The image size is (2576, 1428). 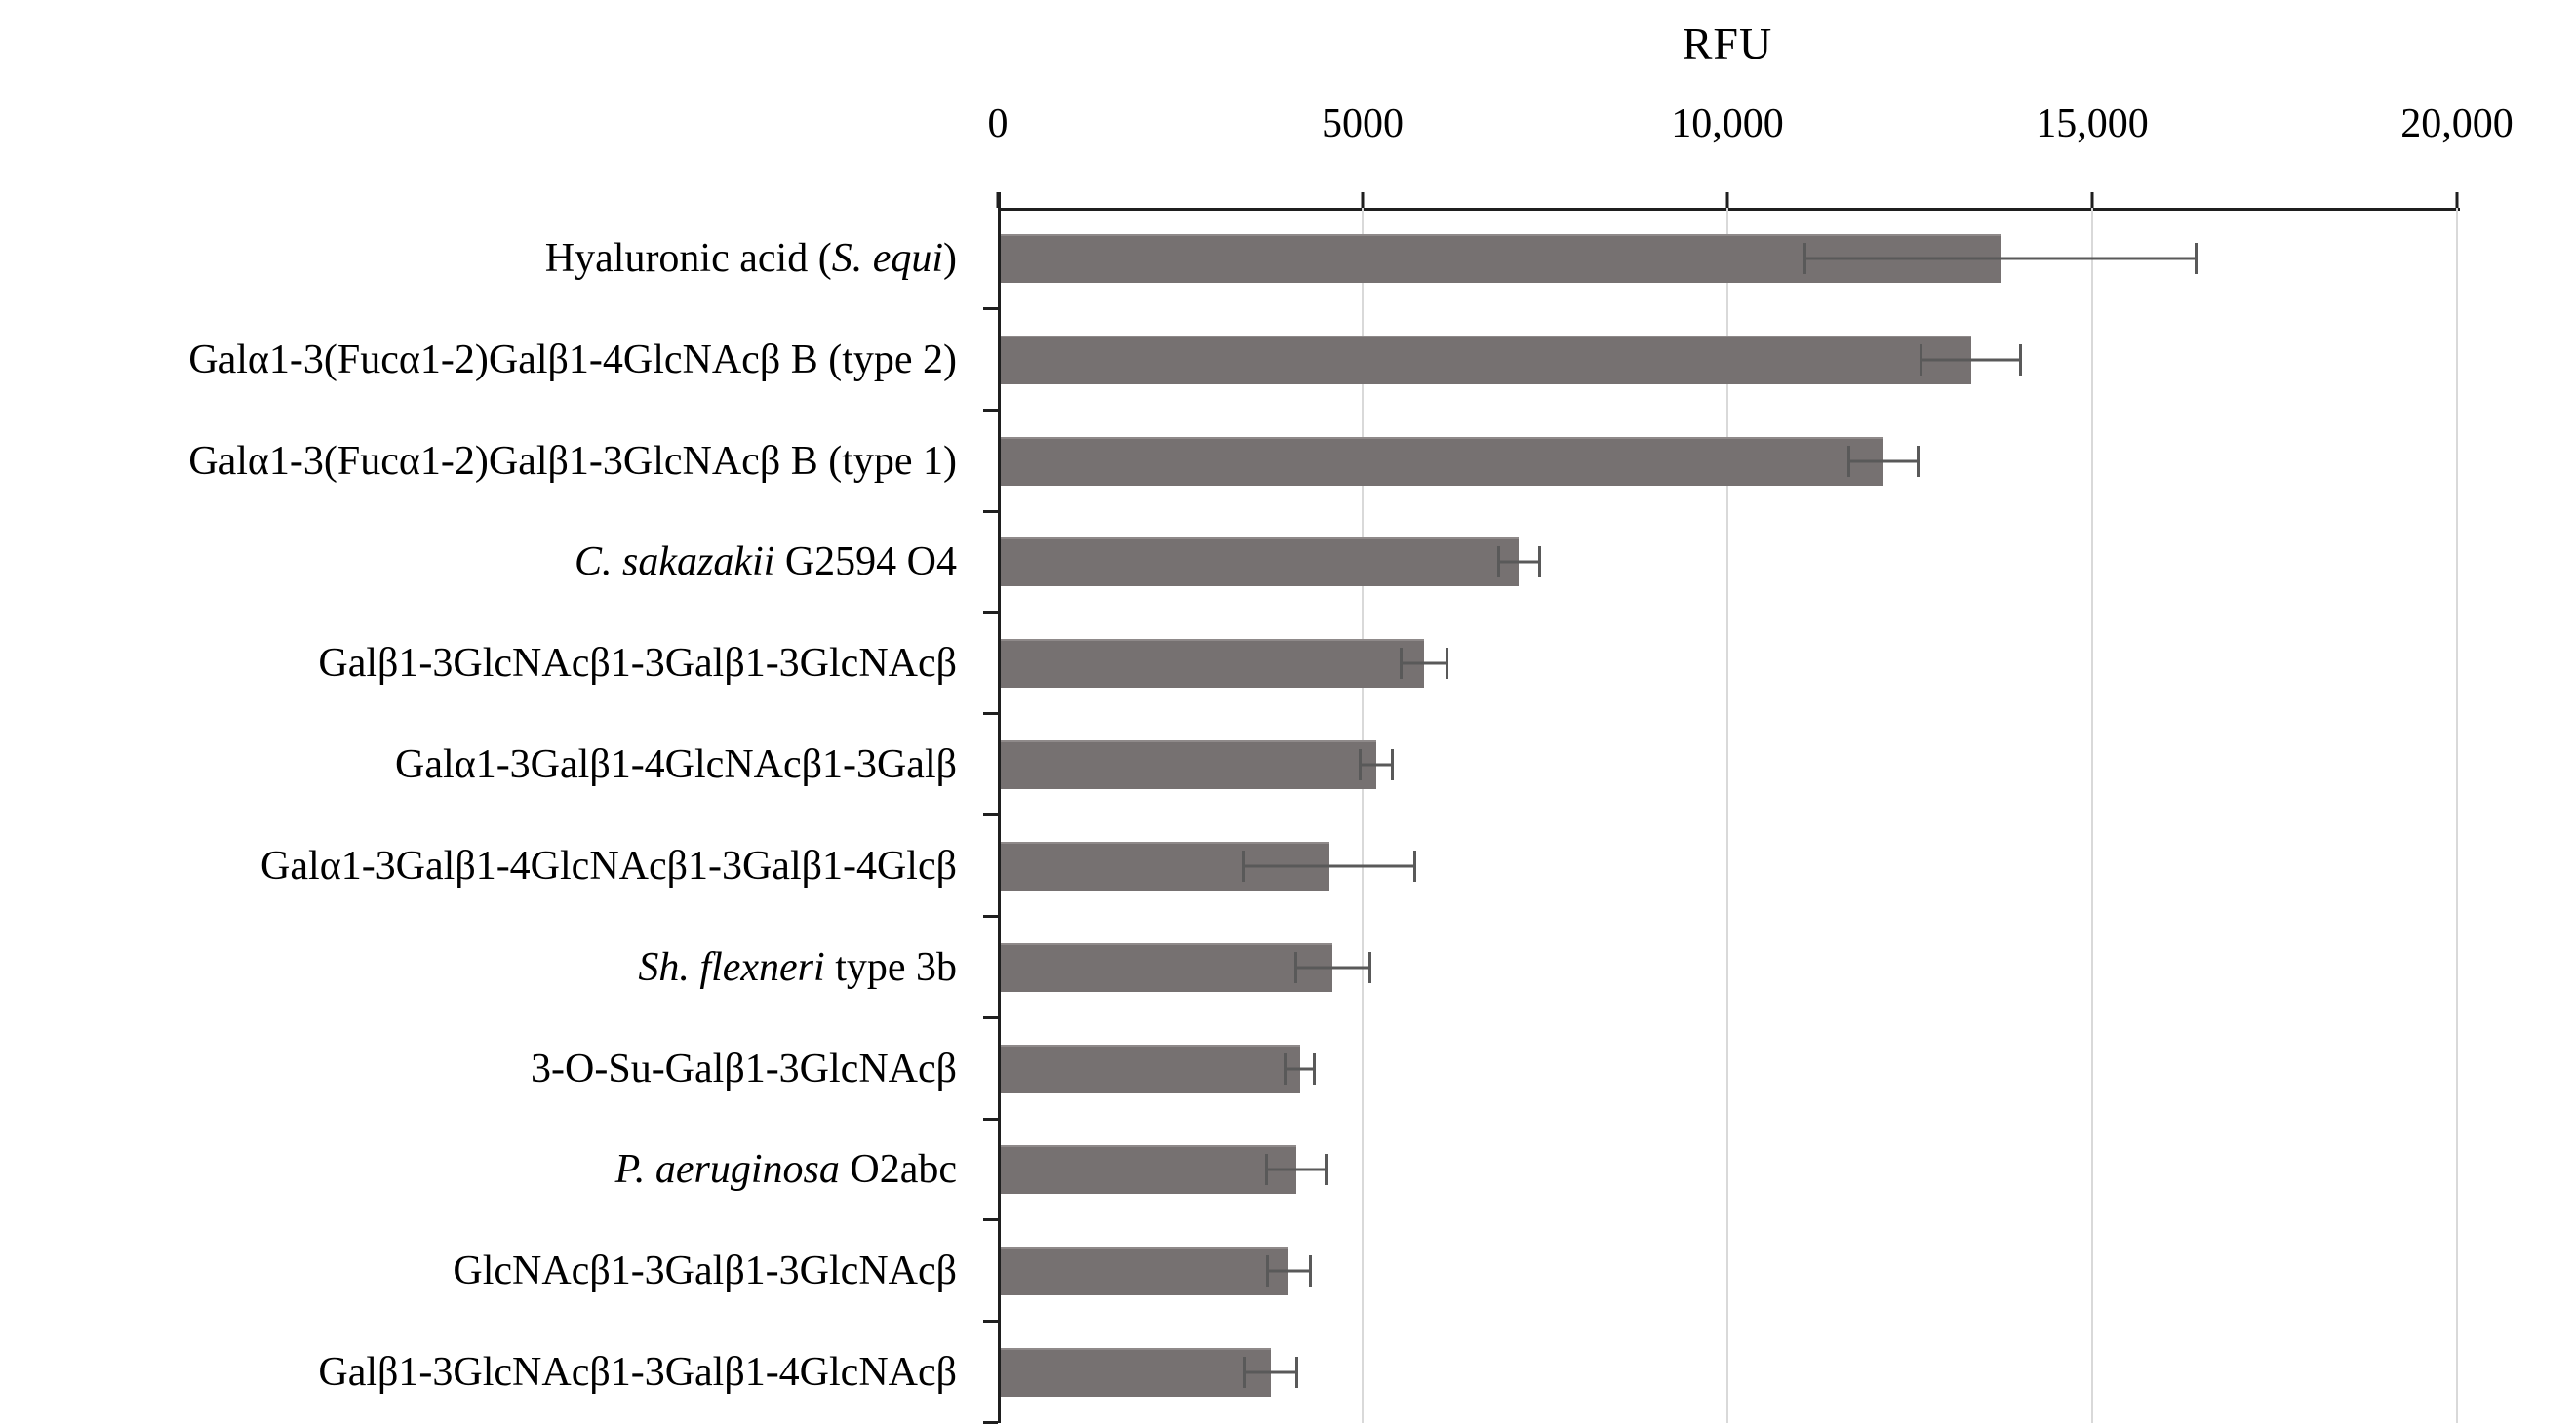 I want to click on category-label-part: GlcNAcβ1-3Galβ1-3GlcNAcβ, so click(x=705, y=1271).